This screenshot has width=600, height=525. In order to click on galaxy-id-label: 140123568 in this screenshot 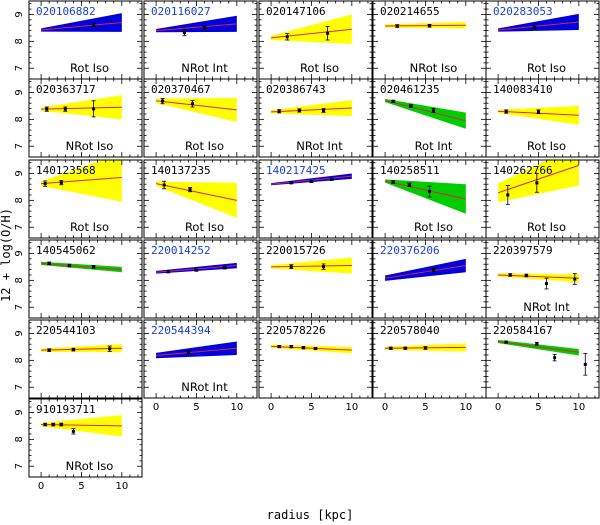, I will do `click(66, 170)`.